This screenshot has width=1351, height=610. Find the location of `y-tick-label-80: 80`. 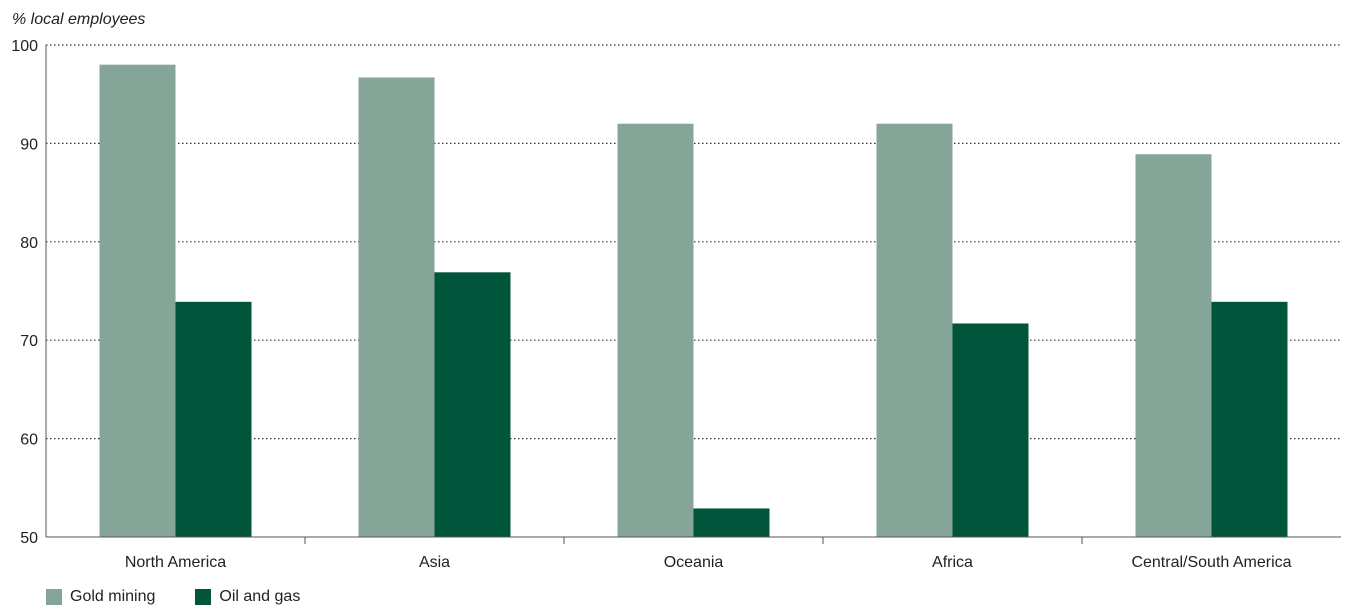

y-tick-label-80: 80 is located at coordinates (29, 243).